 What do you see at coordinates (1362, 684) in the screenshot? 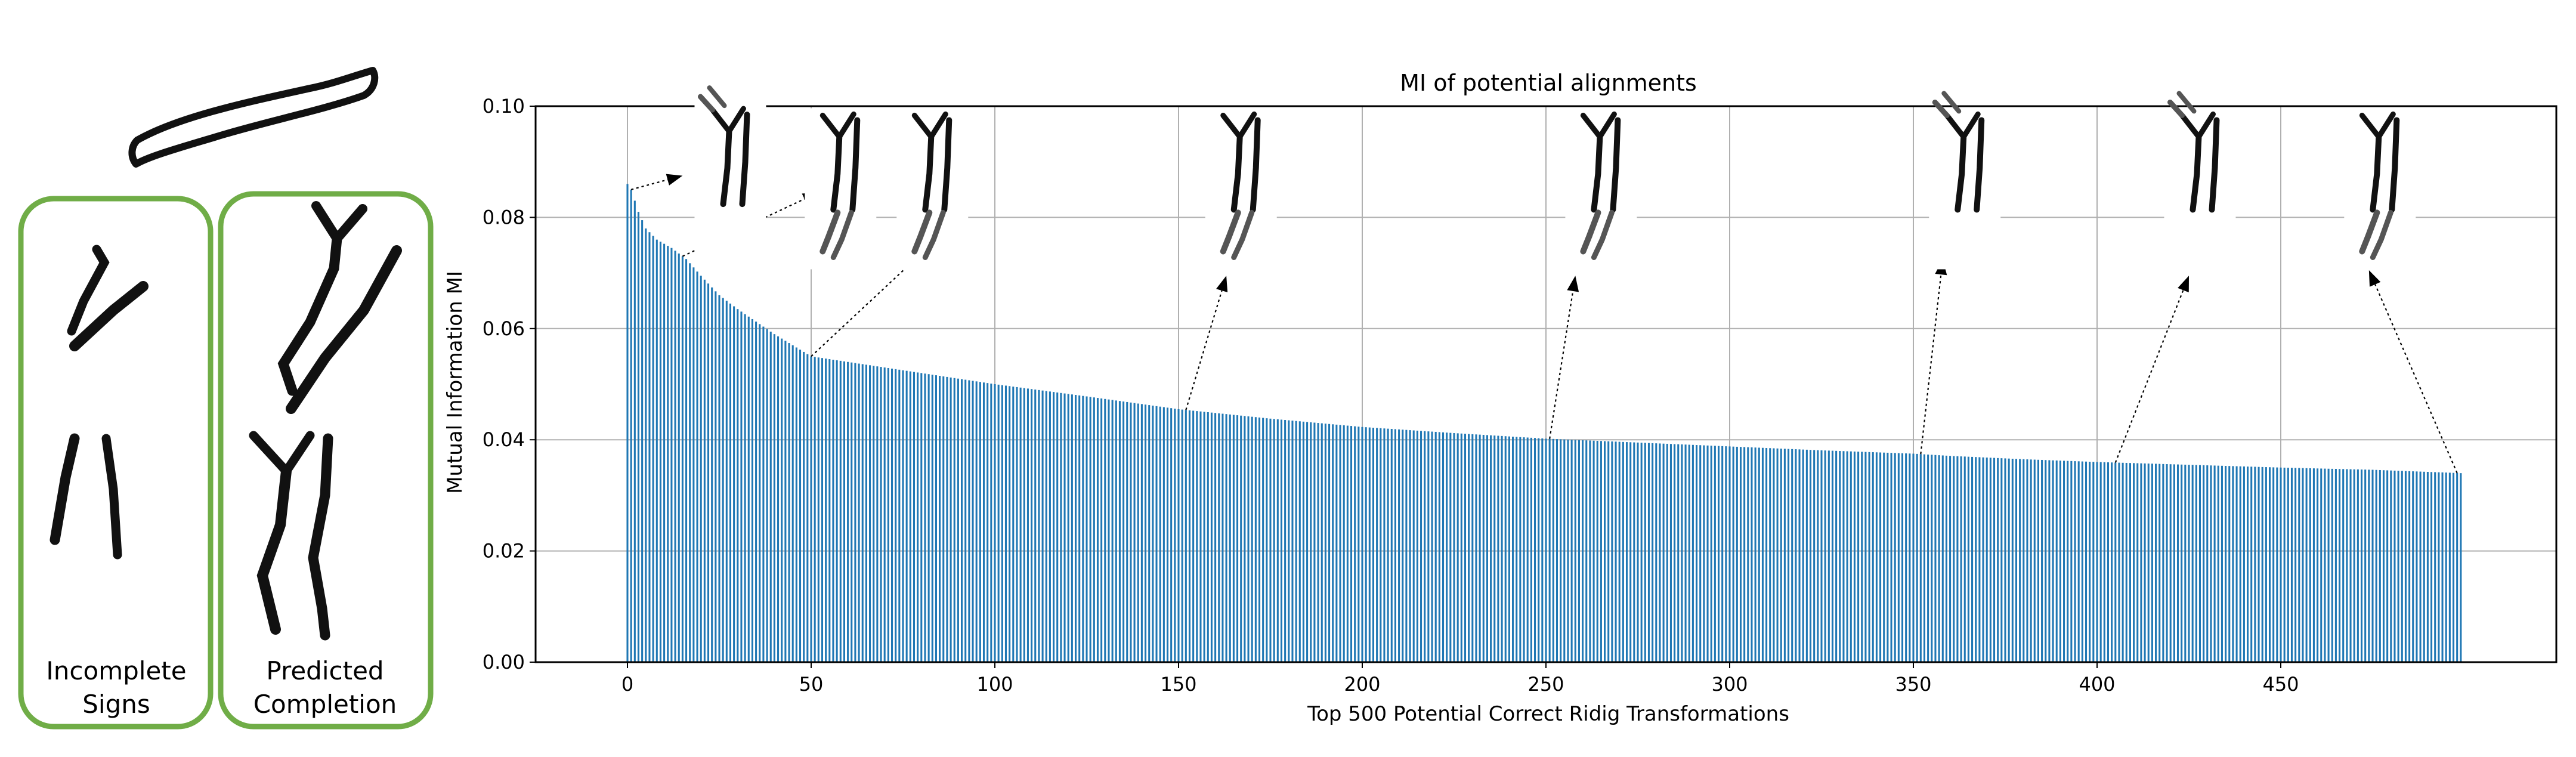
I see `x-tick-label: 200` at bounding box center [1362, 684].